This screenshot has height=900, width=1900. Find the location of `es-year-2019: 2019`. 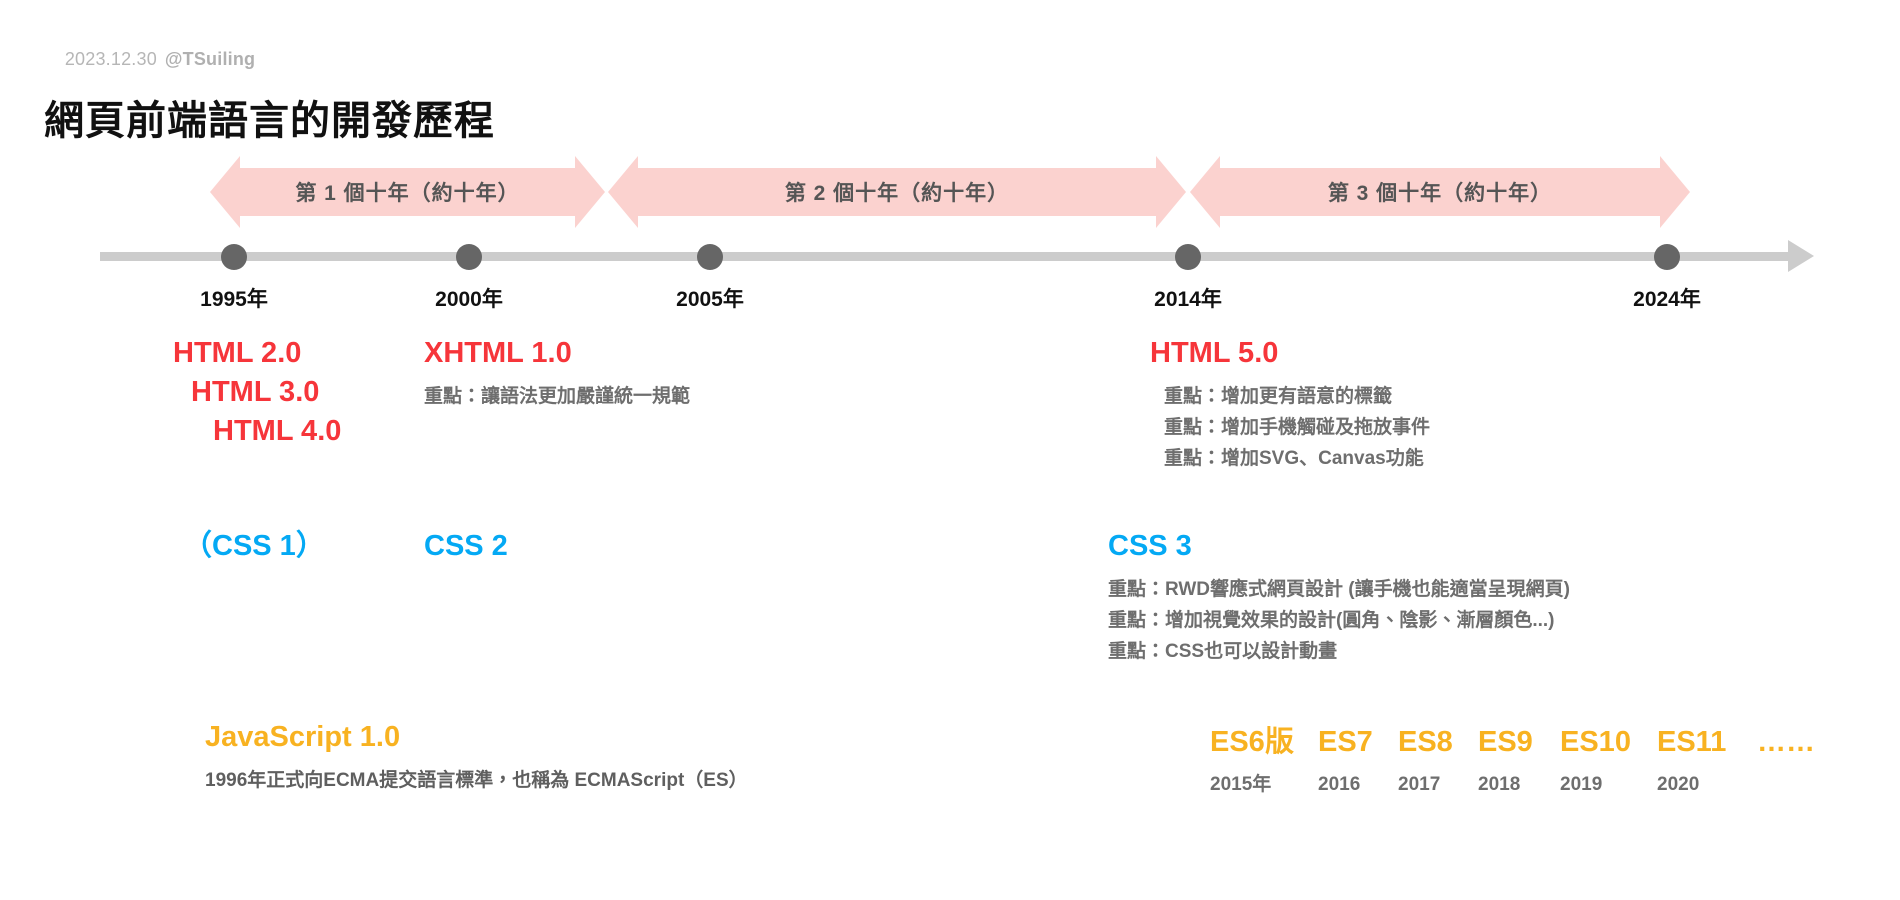

es-year-2019: 2019 is located at coordinates (1581, 784).